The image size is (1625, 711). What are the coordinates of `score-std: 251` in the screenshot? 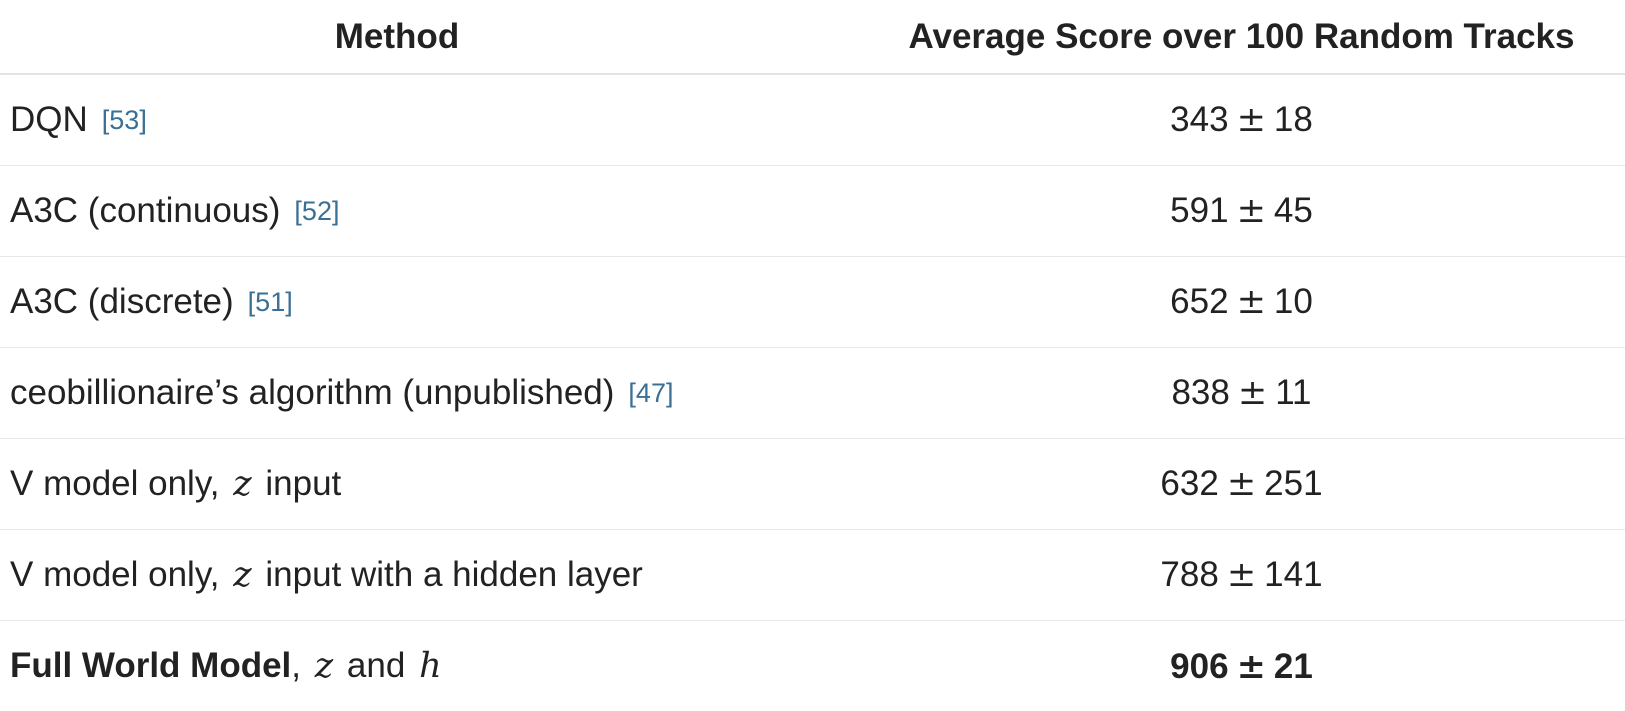 It's located at (1293, 483).